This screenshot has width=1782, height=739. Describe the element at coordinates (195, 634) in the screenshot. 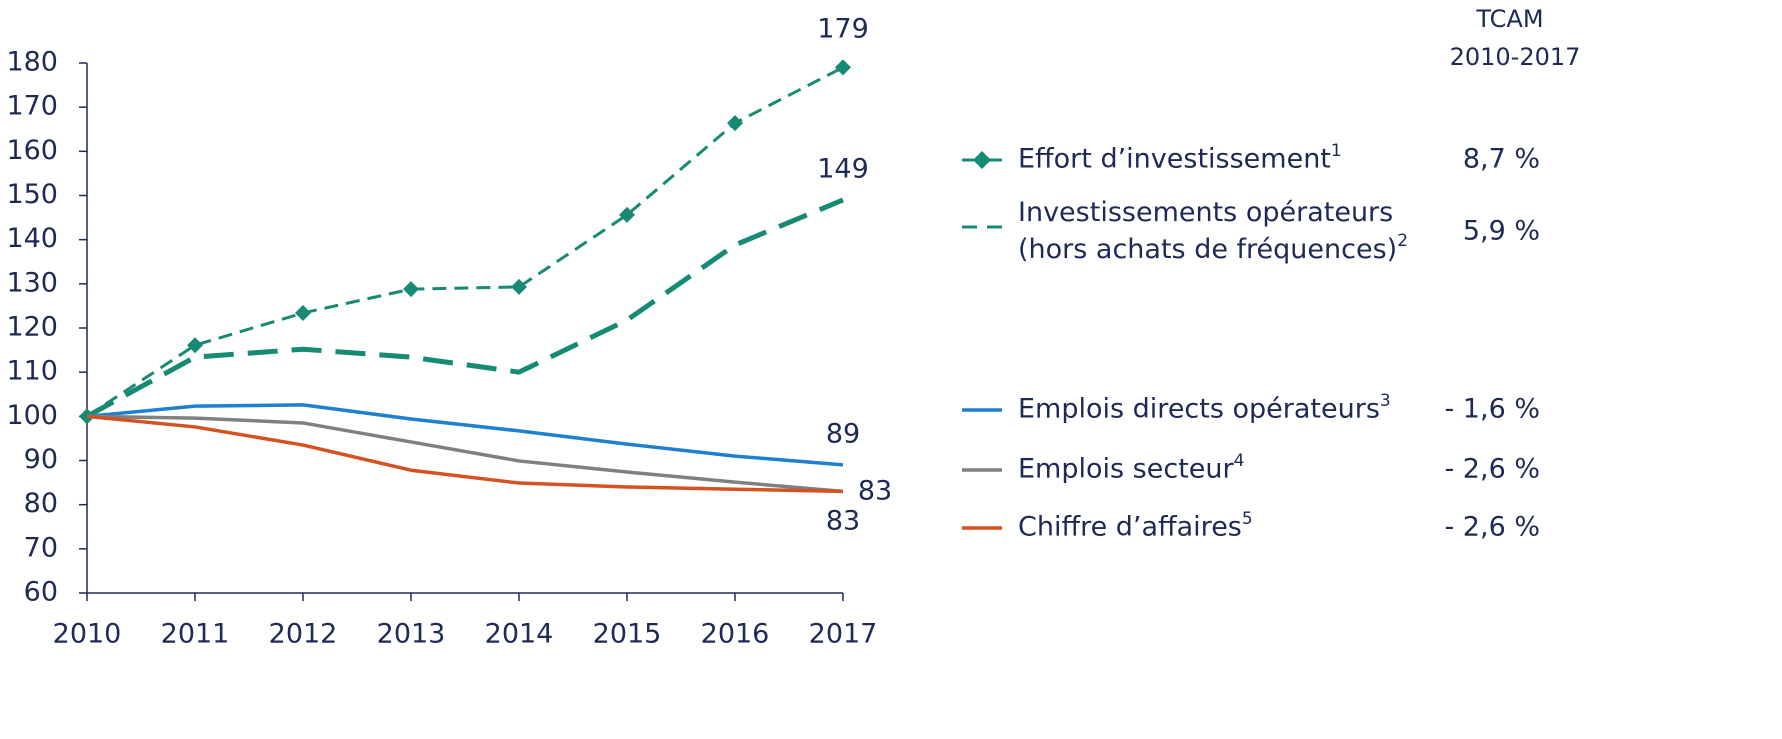

I see `x-tick-label: 2011` at that location.